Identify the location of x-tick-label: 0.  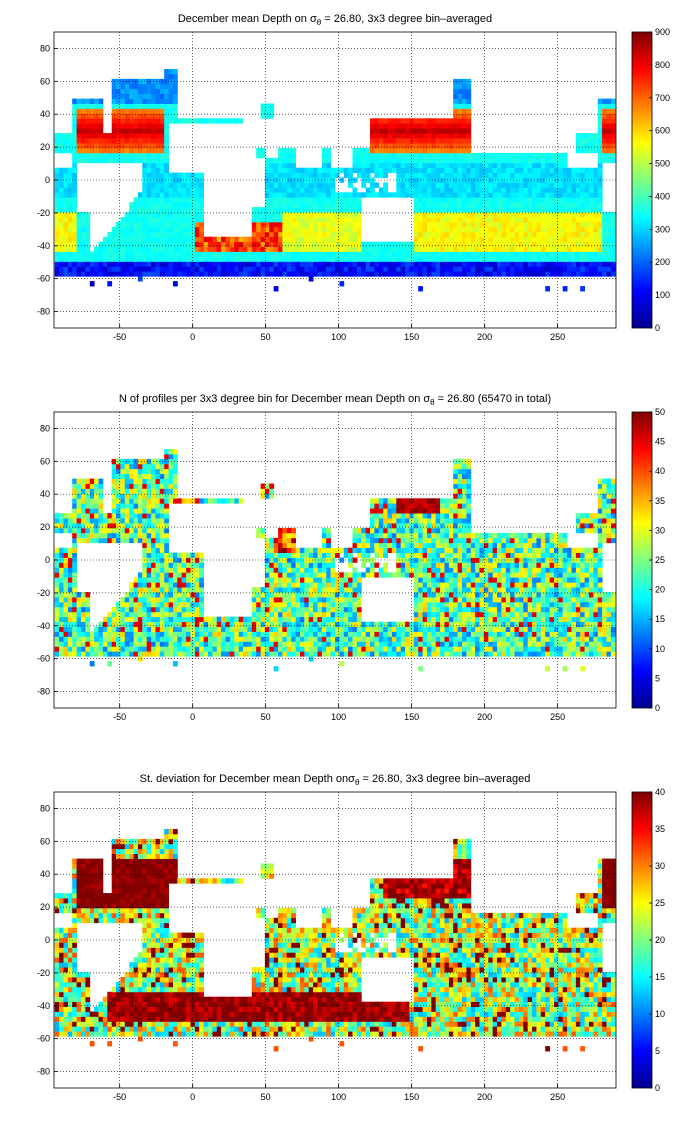
(192, 337).